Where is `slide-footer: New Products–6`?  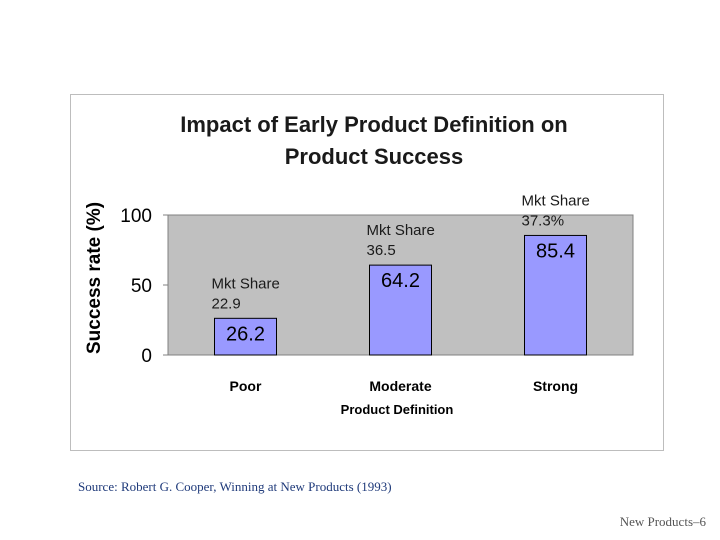
slide-footer: New Products–6 is located at coordinates (662, 521).